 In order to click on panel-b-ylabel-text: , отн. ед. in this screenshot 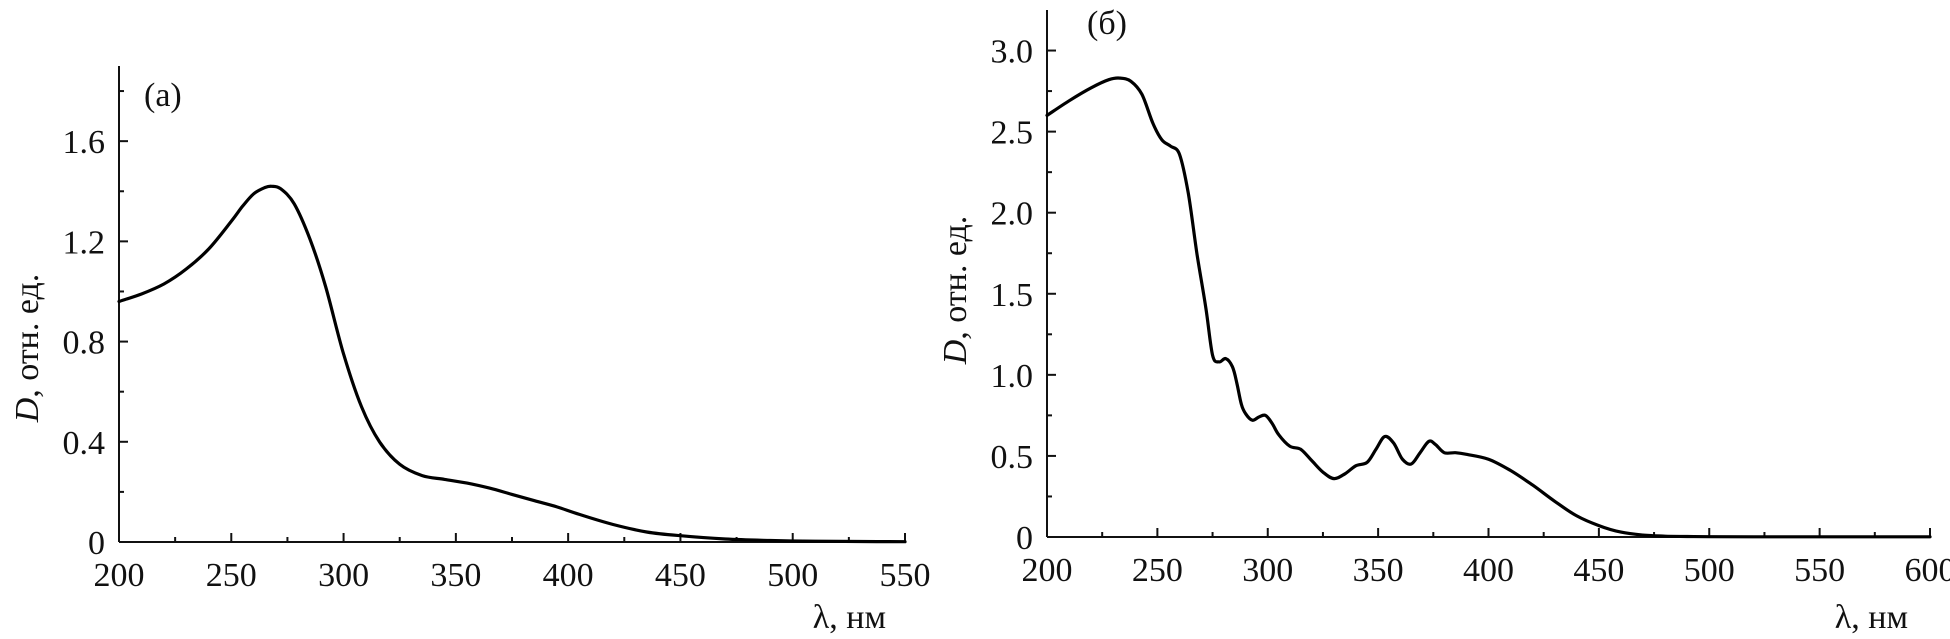, I will do `click(955, 278)`.